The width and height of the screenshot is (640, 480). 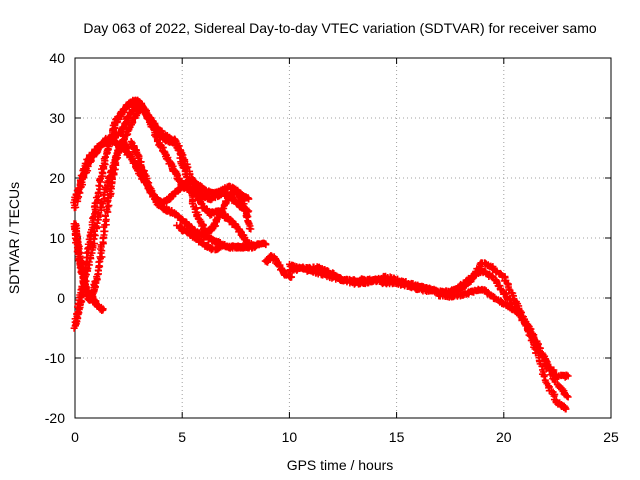 What do you see at coordinates (182, 437) in the screenshot?
I see `x-tick-label: 5` at bounding box center [182, 437].